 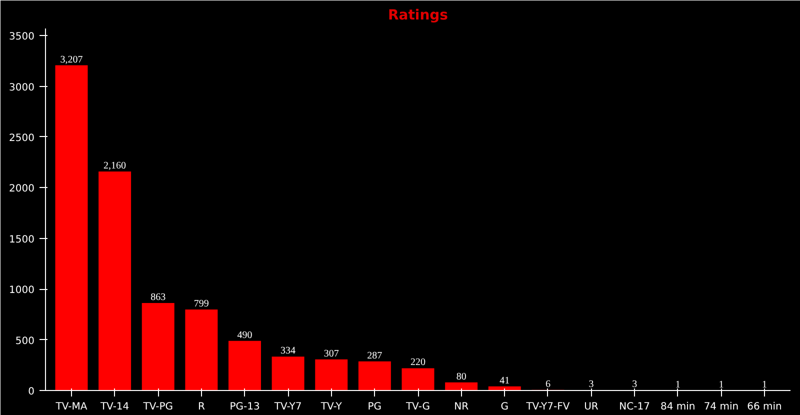 What do you see at coordinates (547, 384) in the screenshot?
I see `data-label: 6` at bounding box center [547, 384].